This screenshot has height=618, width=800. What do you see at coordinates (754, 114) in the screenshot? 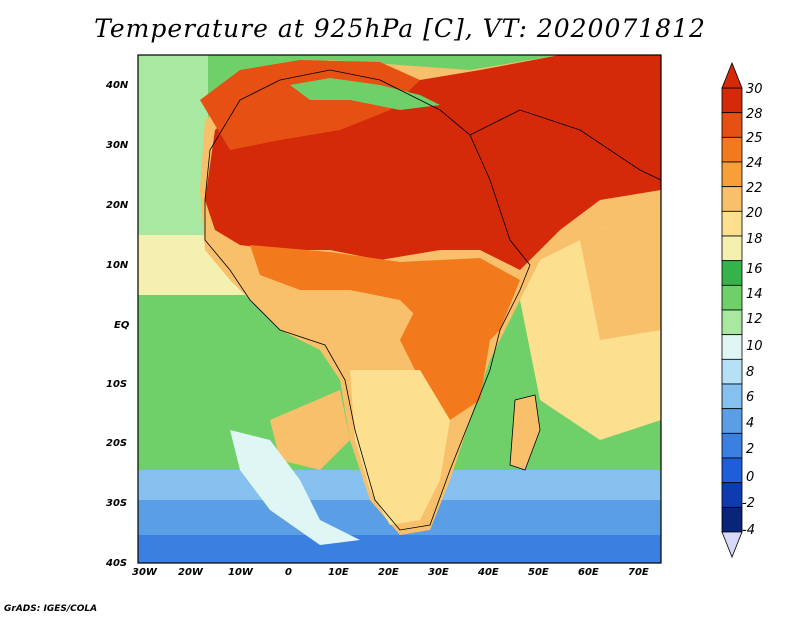
I see `cb-label-28: 28` at bounding box center [754, 114].